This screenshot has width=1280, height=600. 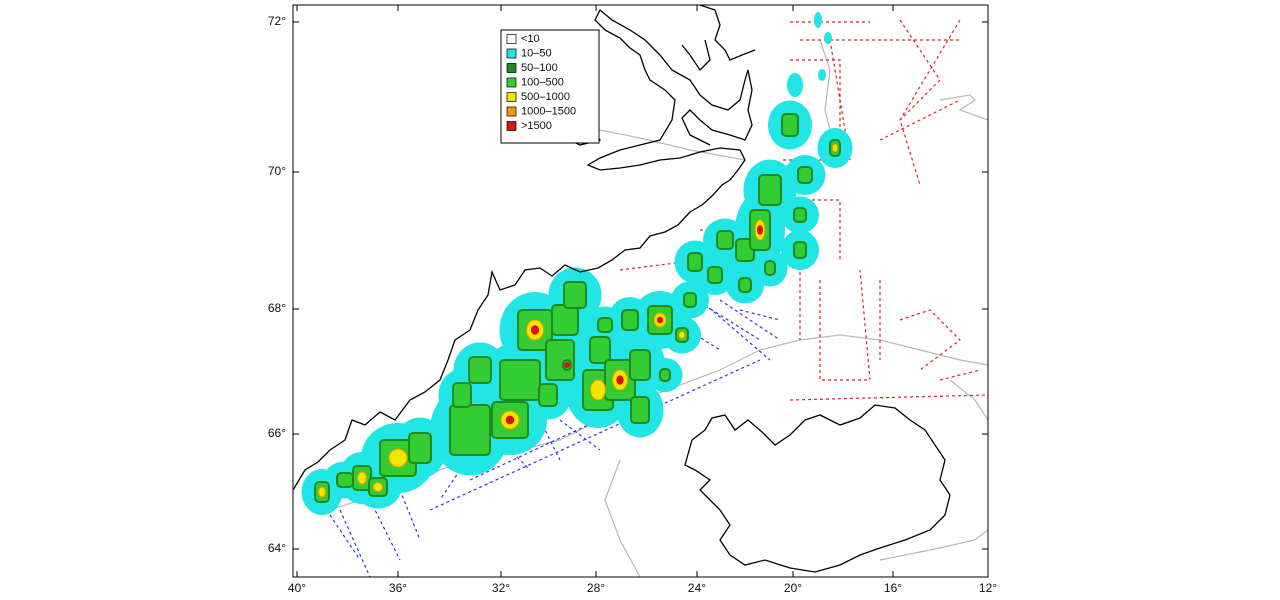 What do you see at coordinates (545, 97) in the screenshot?
I see `legend-label: 500–1000` at bounding box center [545, 97].